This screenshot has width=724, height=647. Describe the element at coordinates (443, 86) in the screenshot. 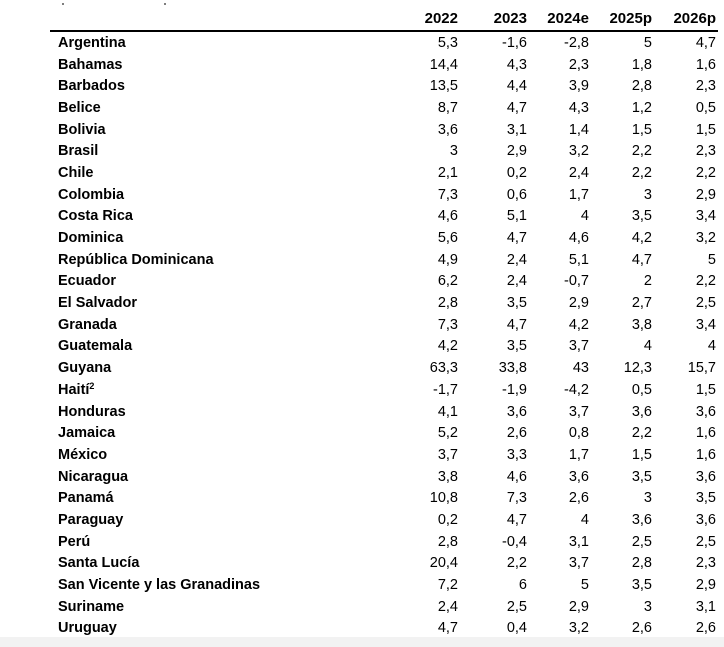

I see `value-cell: 13,5` at that location.